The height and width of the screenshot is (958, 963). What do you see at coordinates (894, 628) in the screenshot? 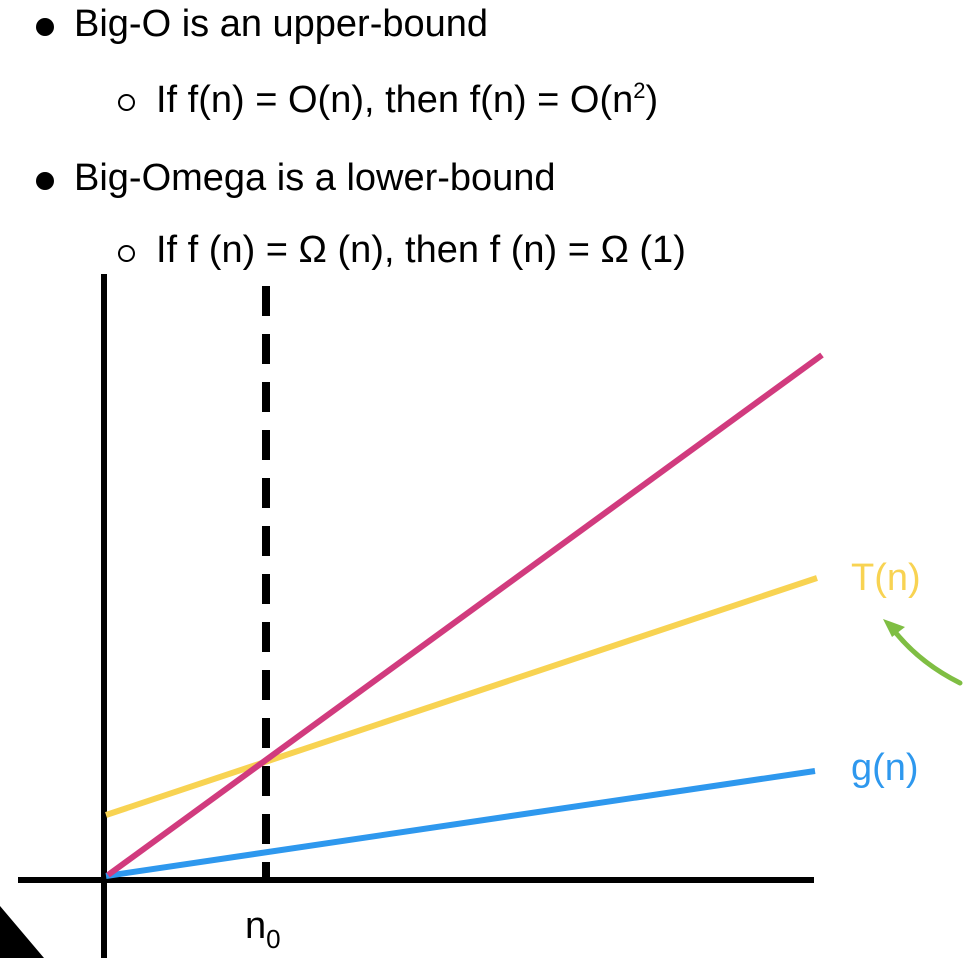
I see `green-arrowhead` at bounding box center [894, 628].